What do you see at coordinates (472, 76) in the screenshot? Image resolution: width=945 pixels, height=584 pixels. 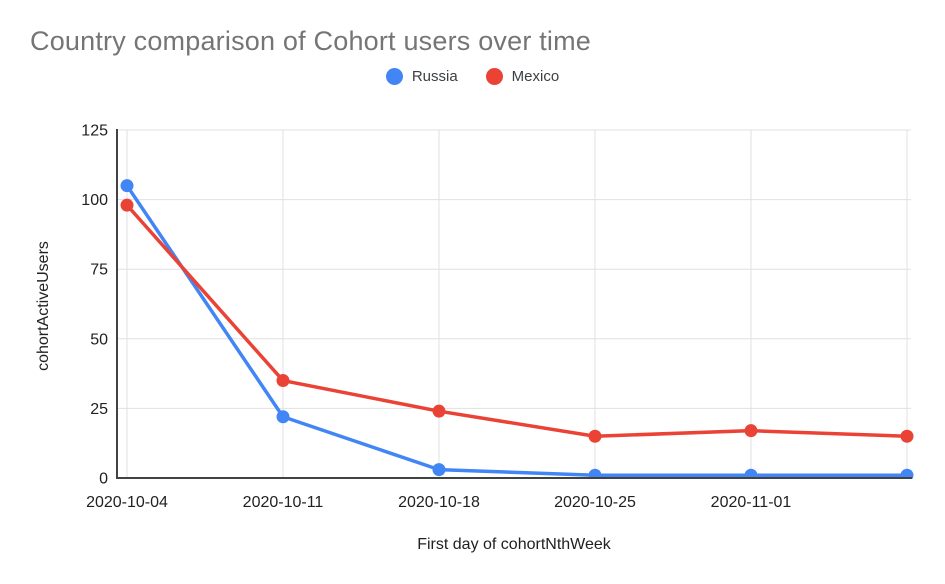 I see `chart-legend: Russia Mexico` at bounding box center [472, 76].